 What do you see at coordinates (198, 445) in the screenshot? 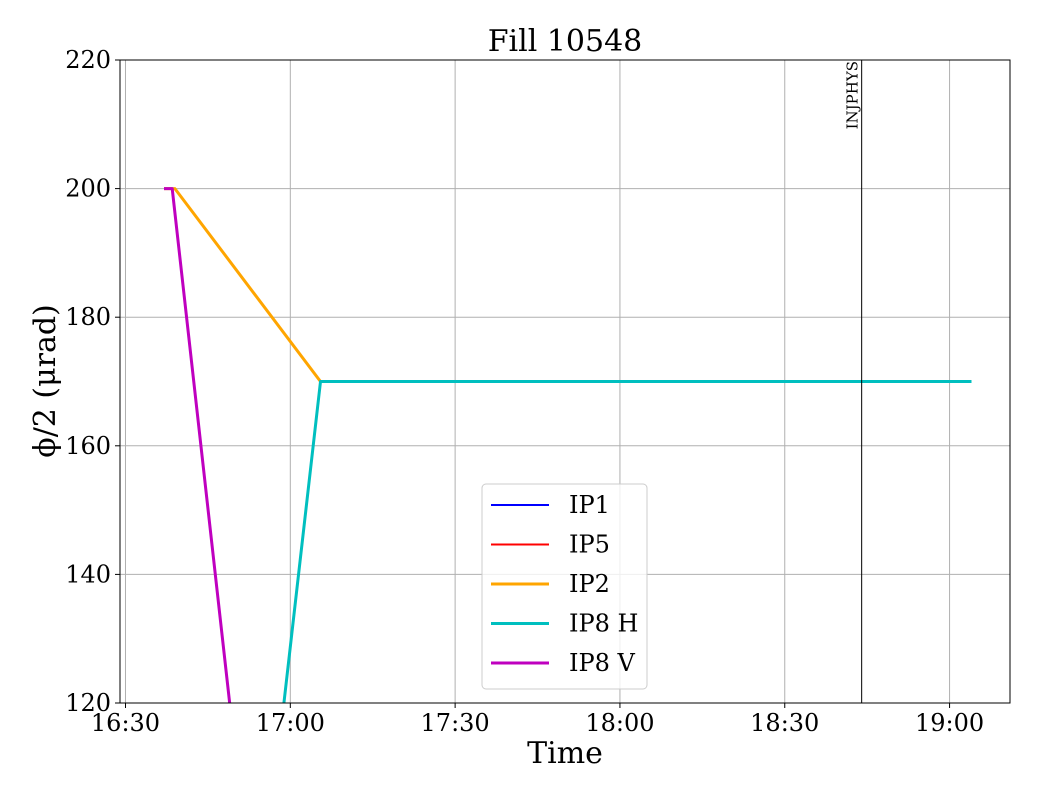
I see `series-line-ip8-v` at bounding box center [198, 445].